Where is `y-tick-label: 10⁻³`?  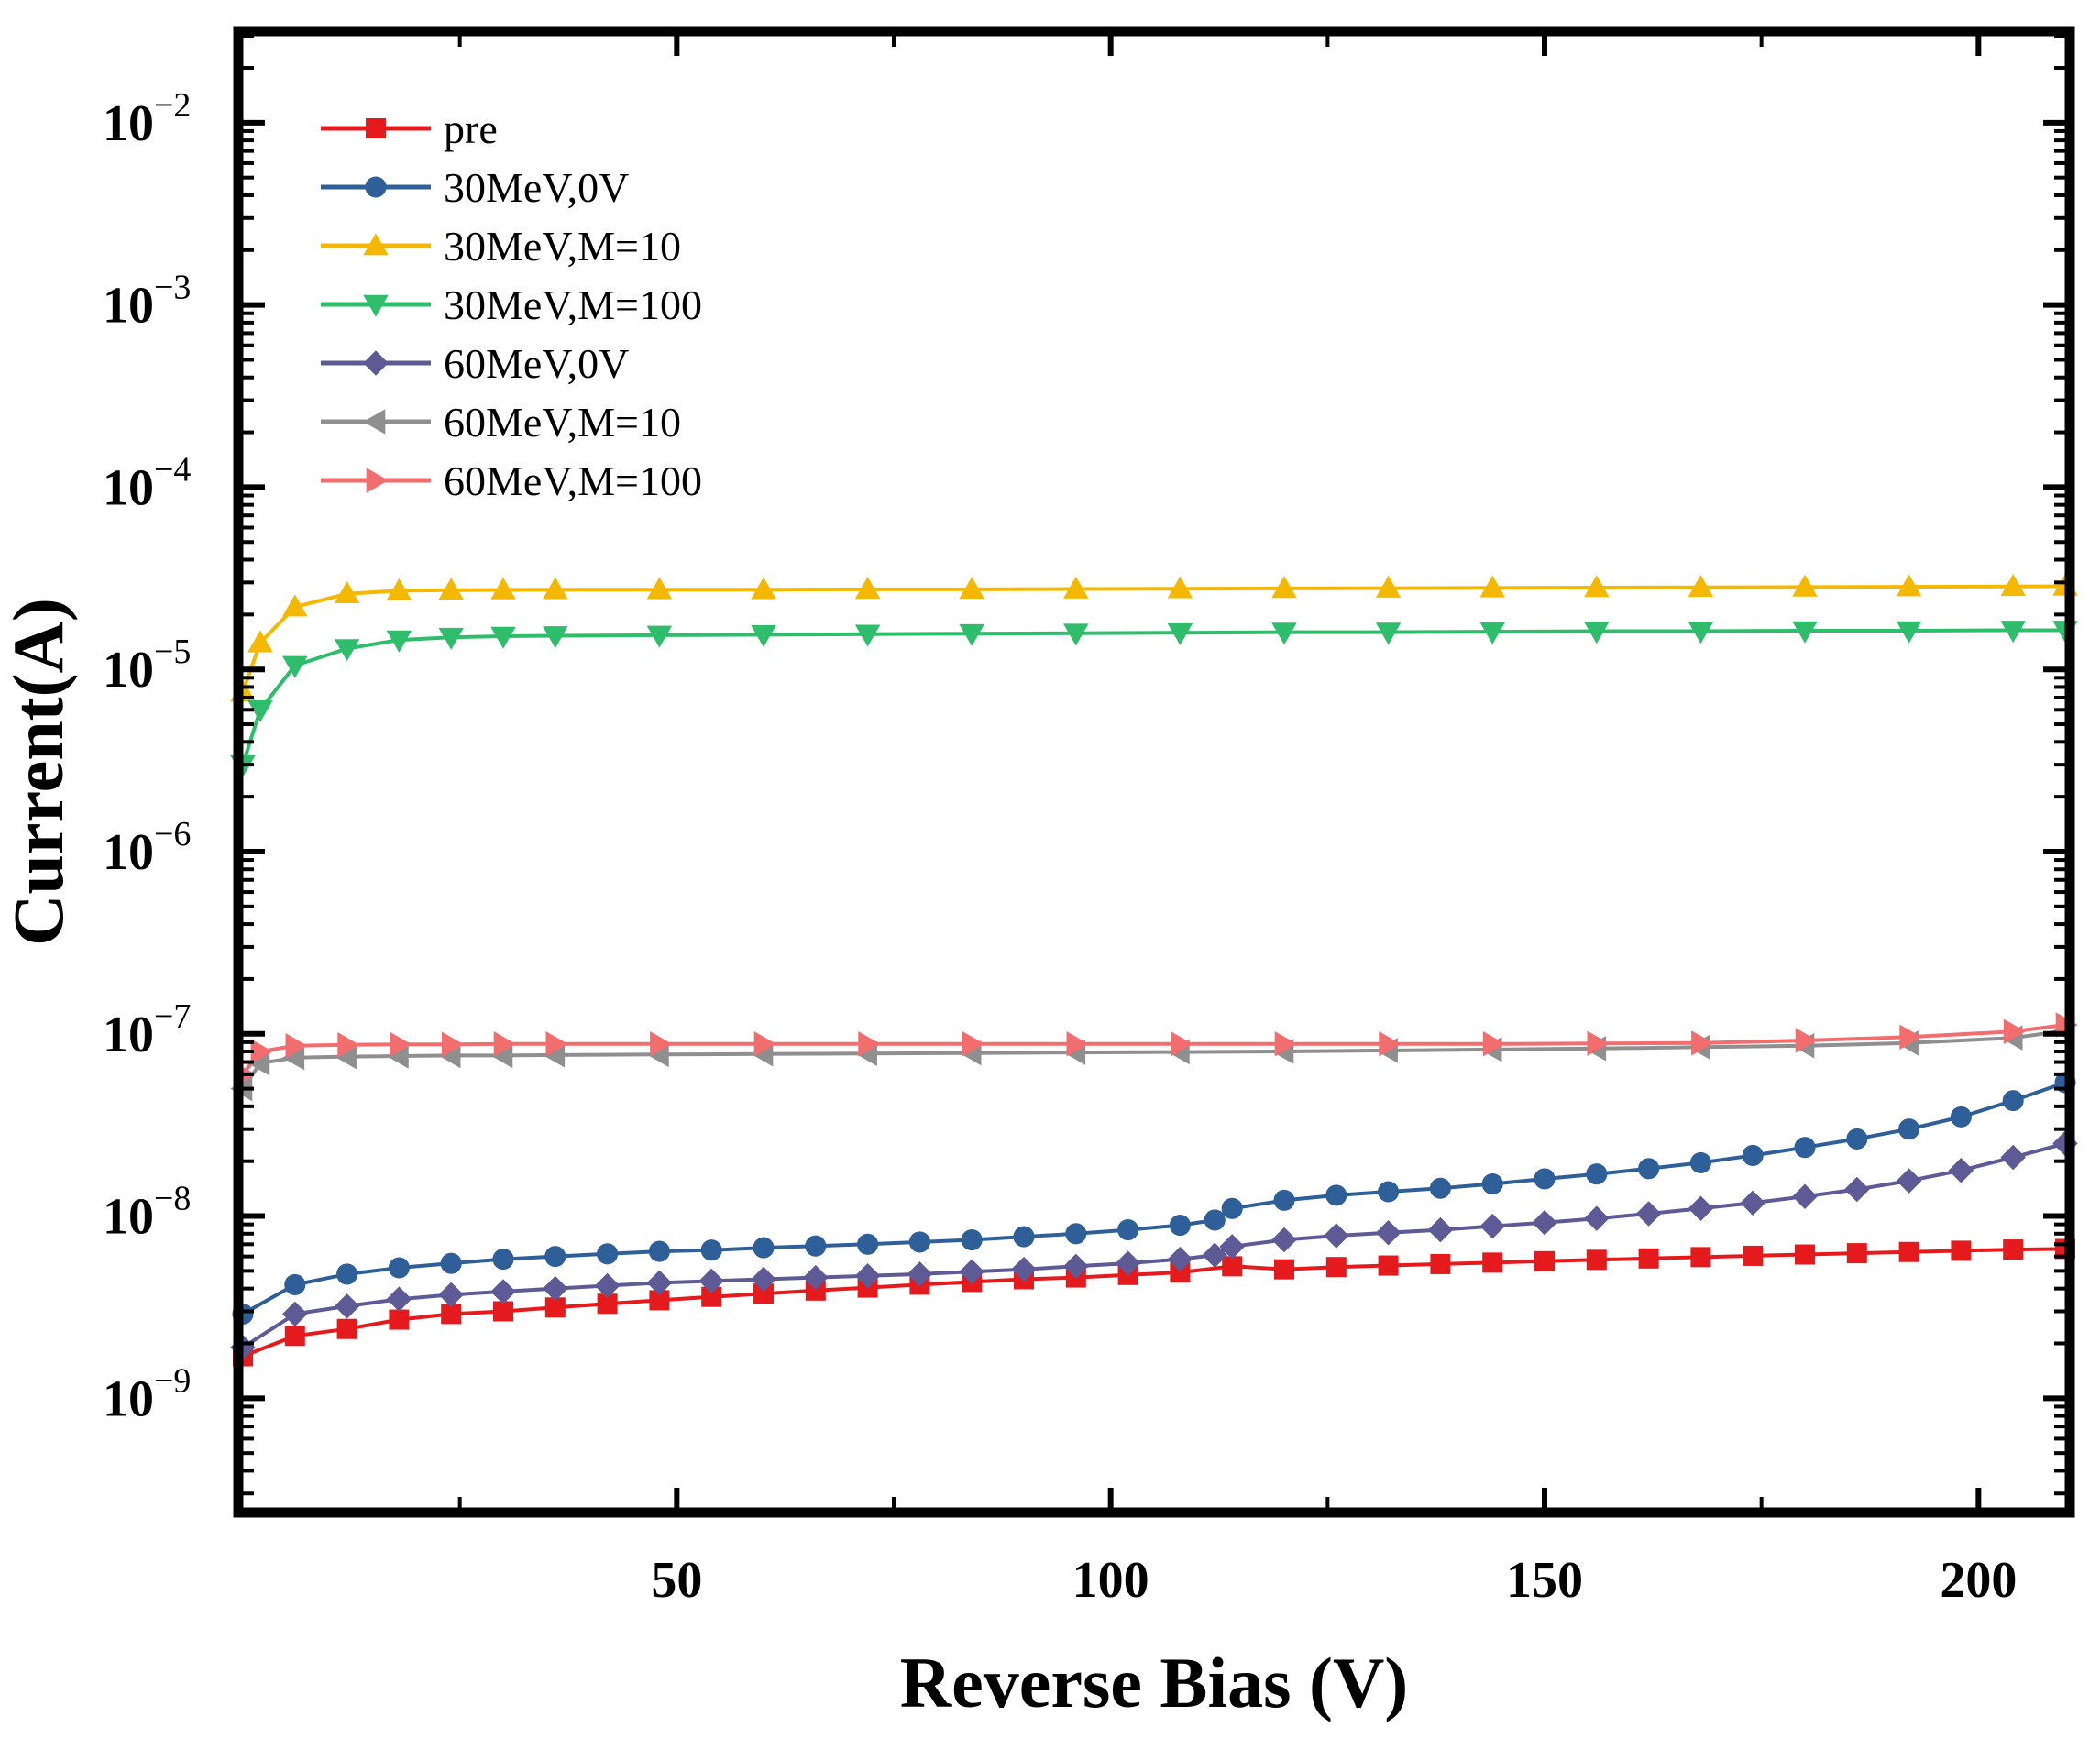 y-tick-label: 10⁻³ is located at coordinates (147, 302).